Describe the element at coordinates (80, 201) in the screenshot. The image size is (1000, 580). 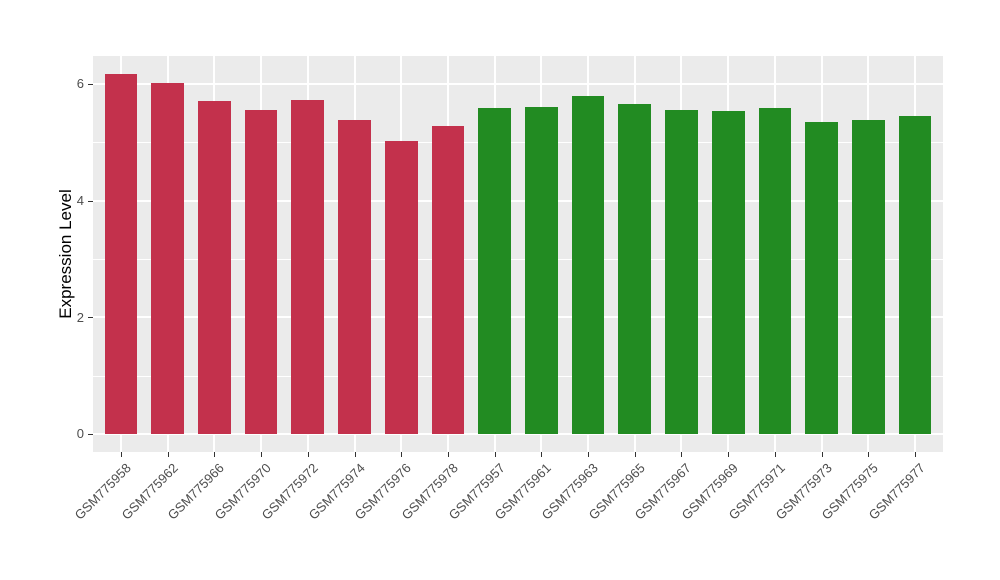
I see `y-tick-label: 4` at that location.